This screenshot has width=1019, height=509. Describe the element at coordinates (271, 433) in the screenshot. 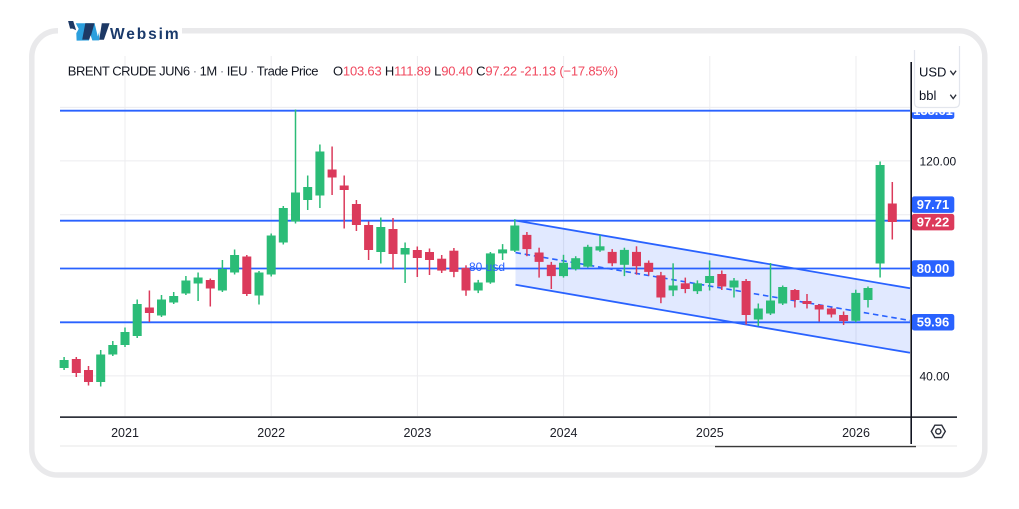

I see `svg-text: 2022` at that location.